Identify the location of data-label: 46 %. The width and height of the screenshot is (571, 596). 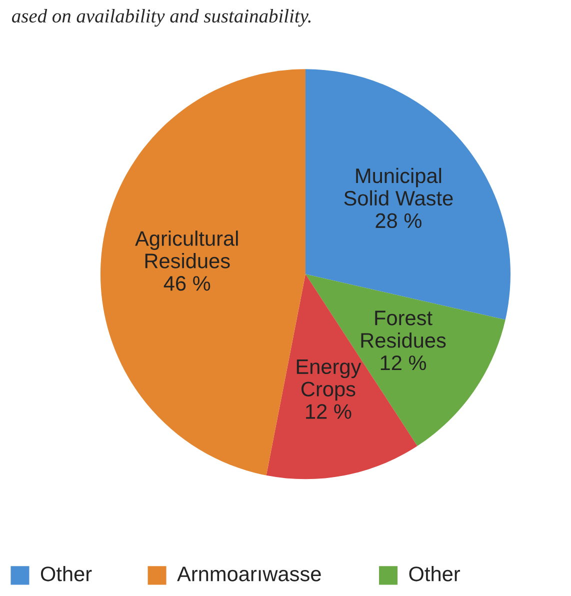
(187, 283).